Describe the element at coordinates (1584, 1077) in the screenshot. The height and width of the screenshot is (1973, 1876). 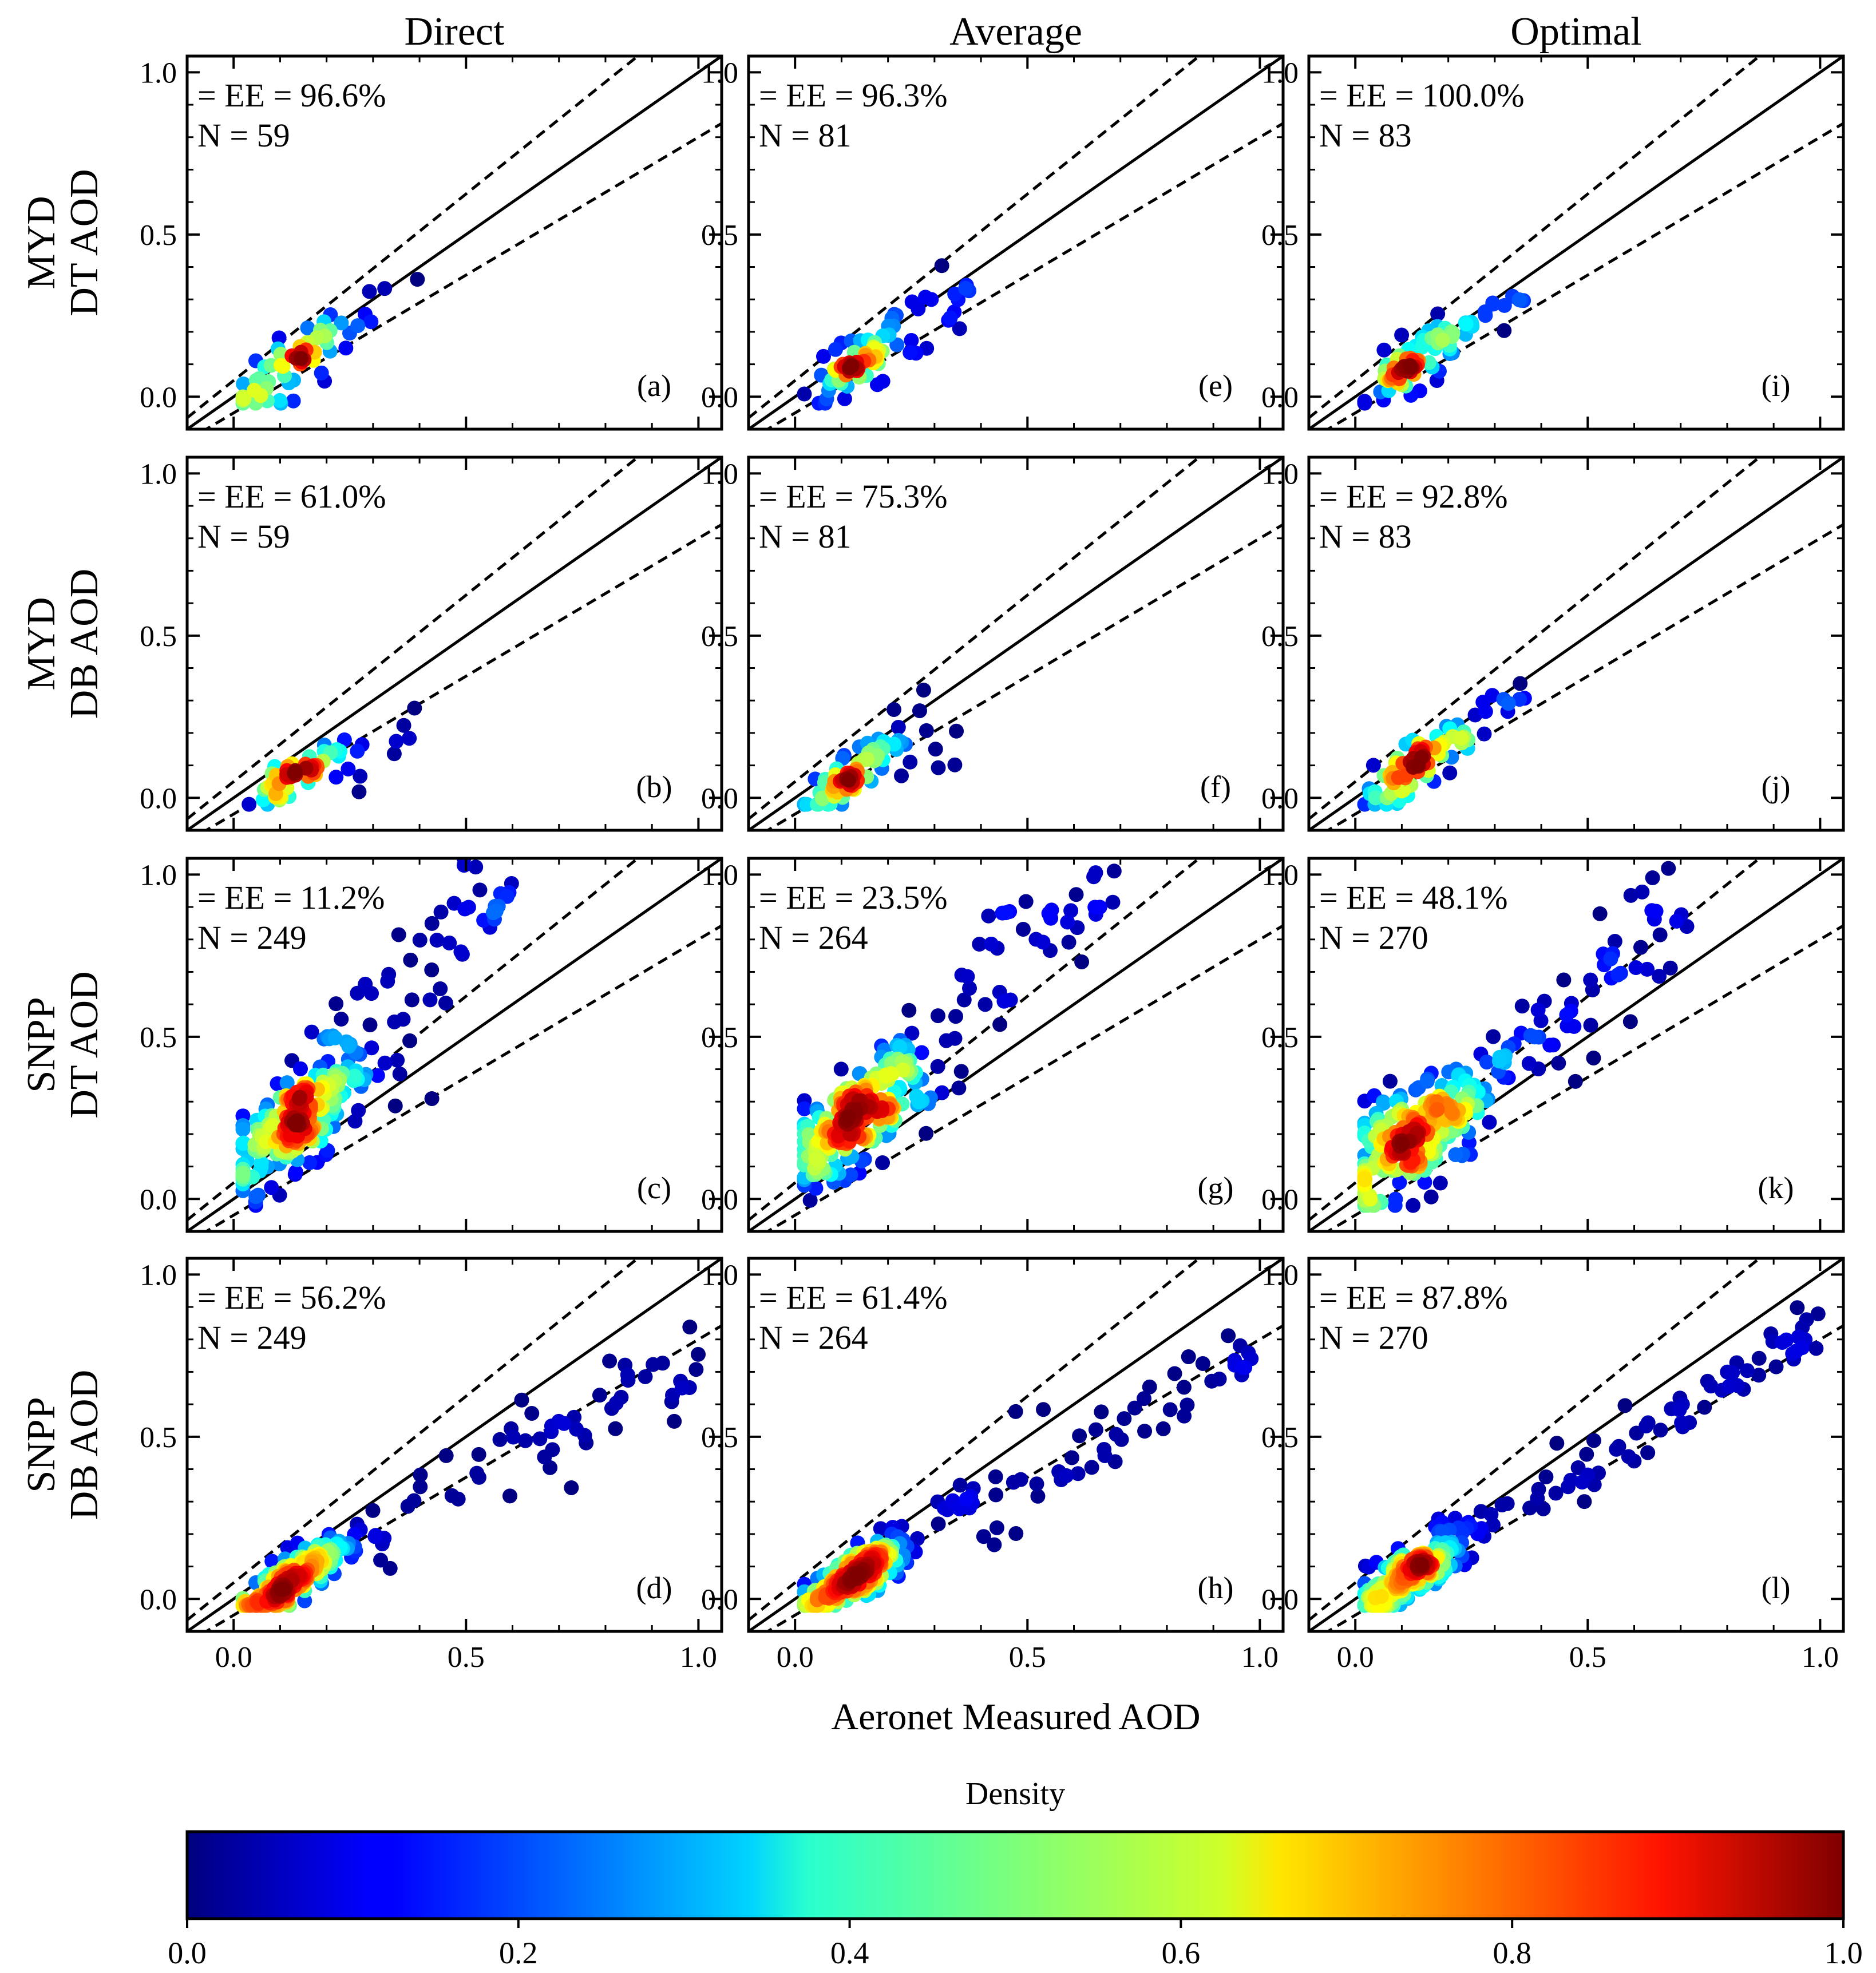
I see `ee-lower-line` at that location.